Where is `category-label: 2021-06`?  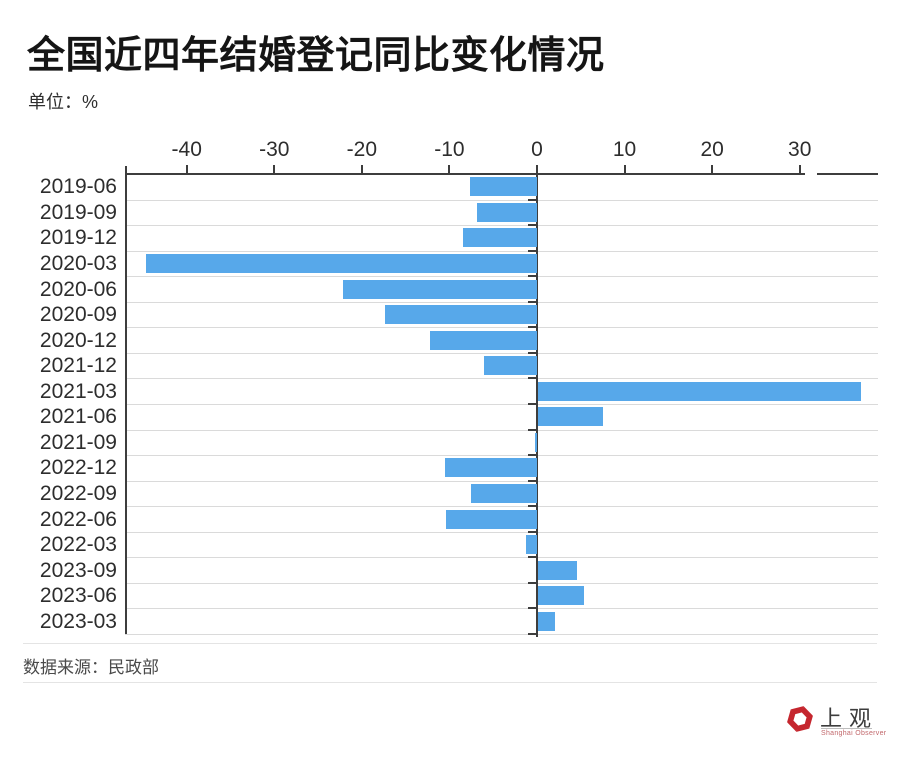
category-label: 2021-06 is located at coordinates (78, 417).